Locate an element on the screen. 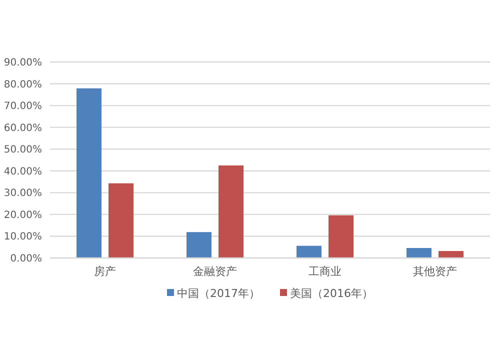  y-tick-label: 30.00% is located at coordinates (23, 194).